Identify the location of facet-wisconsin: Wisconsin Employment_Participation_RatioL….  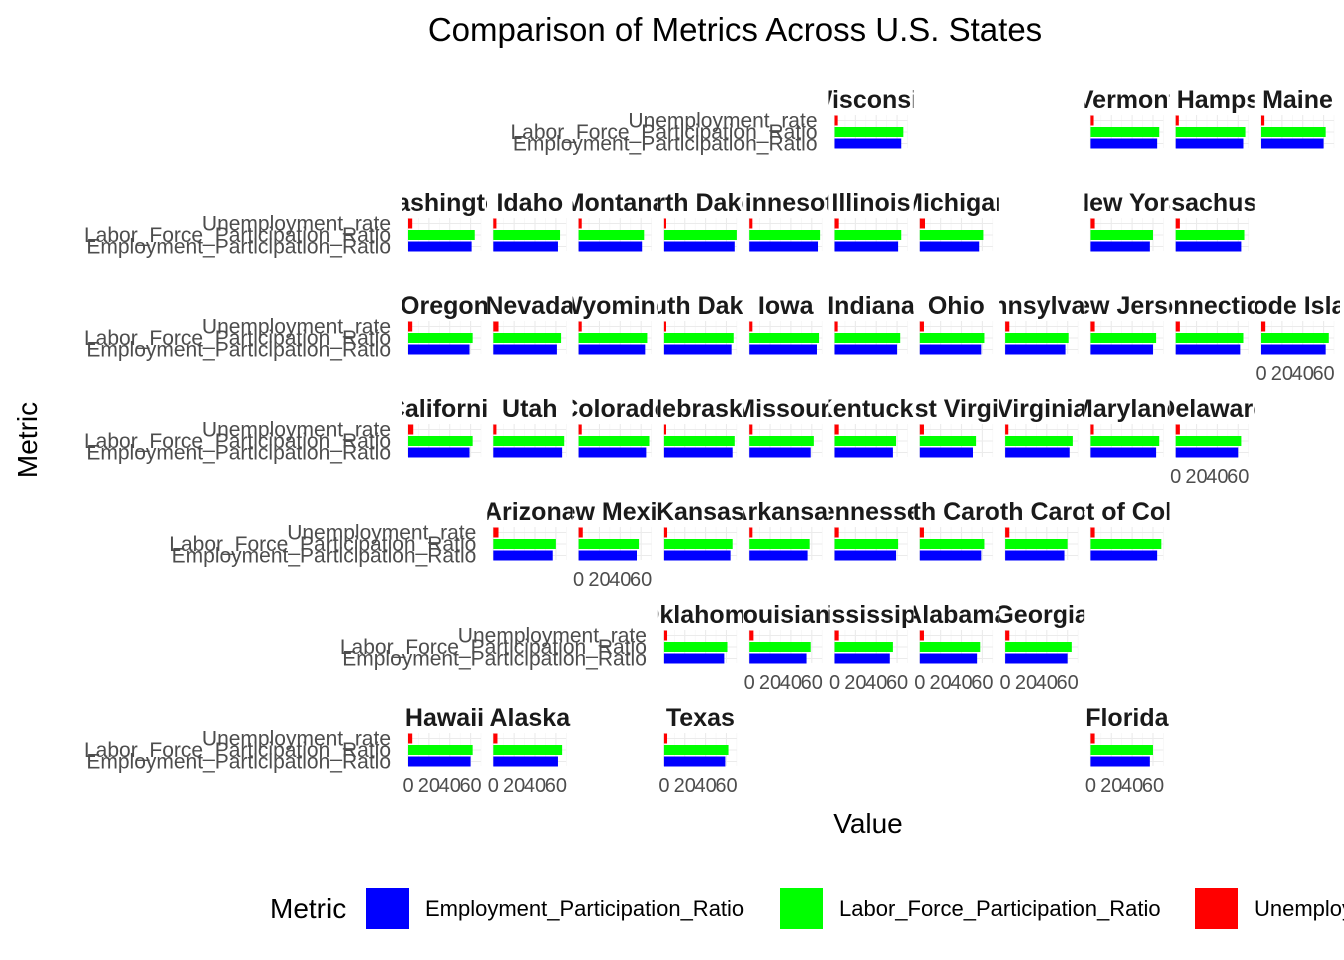
(722, 121).